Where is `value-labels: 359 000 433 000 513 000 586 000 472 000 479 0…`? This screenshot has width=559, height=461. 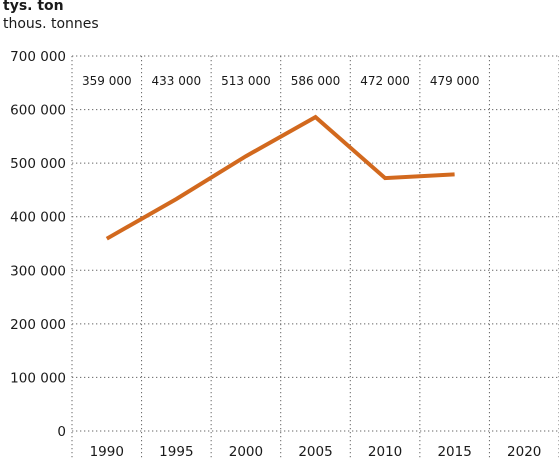
value-labels: 359 000 433 000 513 000 586 000 472 000 479 0… is located at coordinates (280, 81).